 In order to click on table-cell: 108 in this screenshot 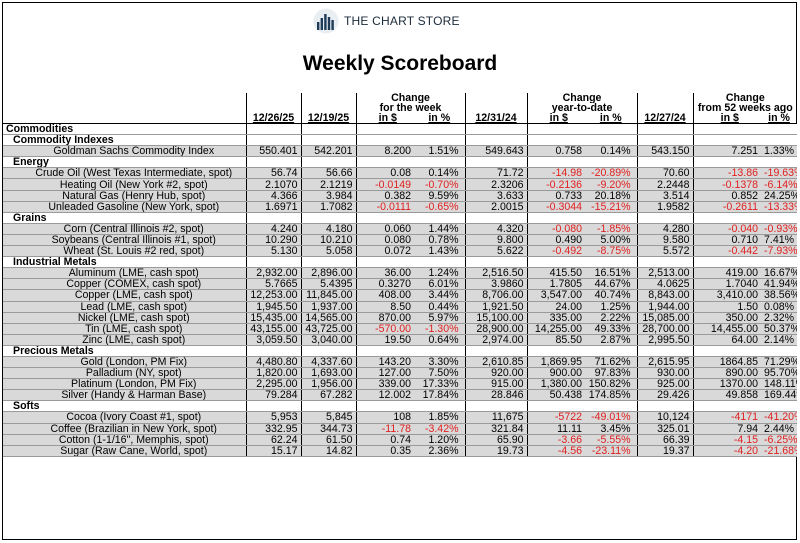, I will do `click(384, 417)`.